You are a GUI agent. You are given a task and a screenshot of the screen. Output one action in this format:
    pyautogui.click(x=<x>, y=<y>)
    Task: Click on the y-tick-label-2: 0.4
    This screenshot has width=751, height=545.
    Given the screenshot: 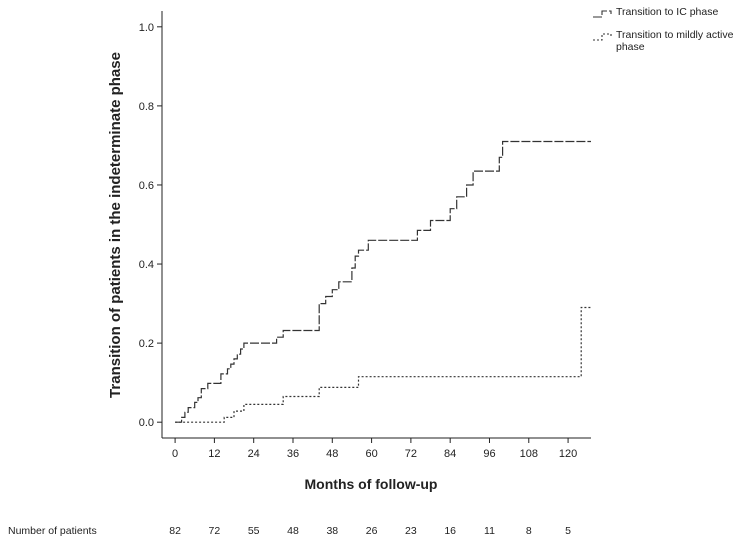 What is the action you would take?
    pyautogui.click(x=146, y=265)
    